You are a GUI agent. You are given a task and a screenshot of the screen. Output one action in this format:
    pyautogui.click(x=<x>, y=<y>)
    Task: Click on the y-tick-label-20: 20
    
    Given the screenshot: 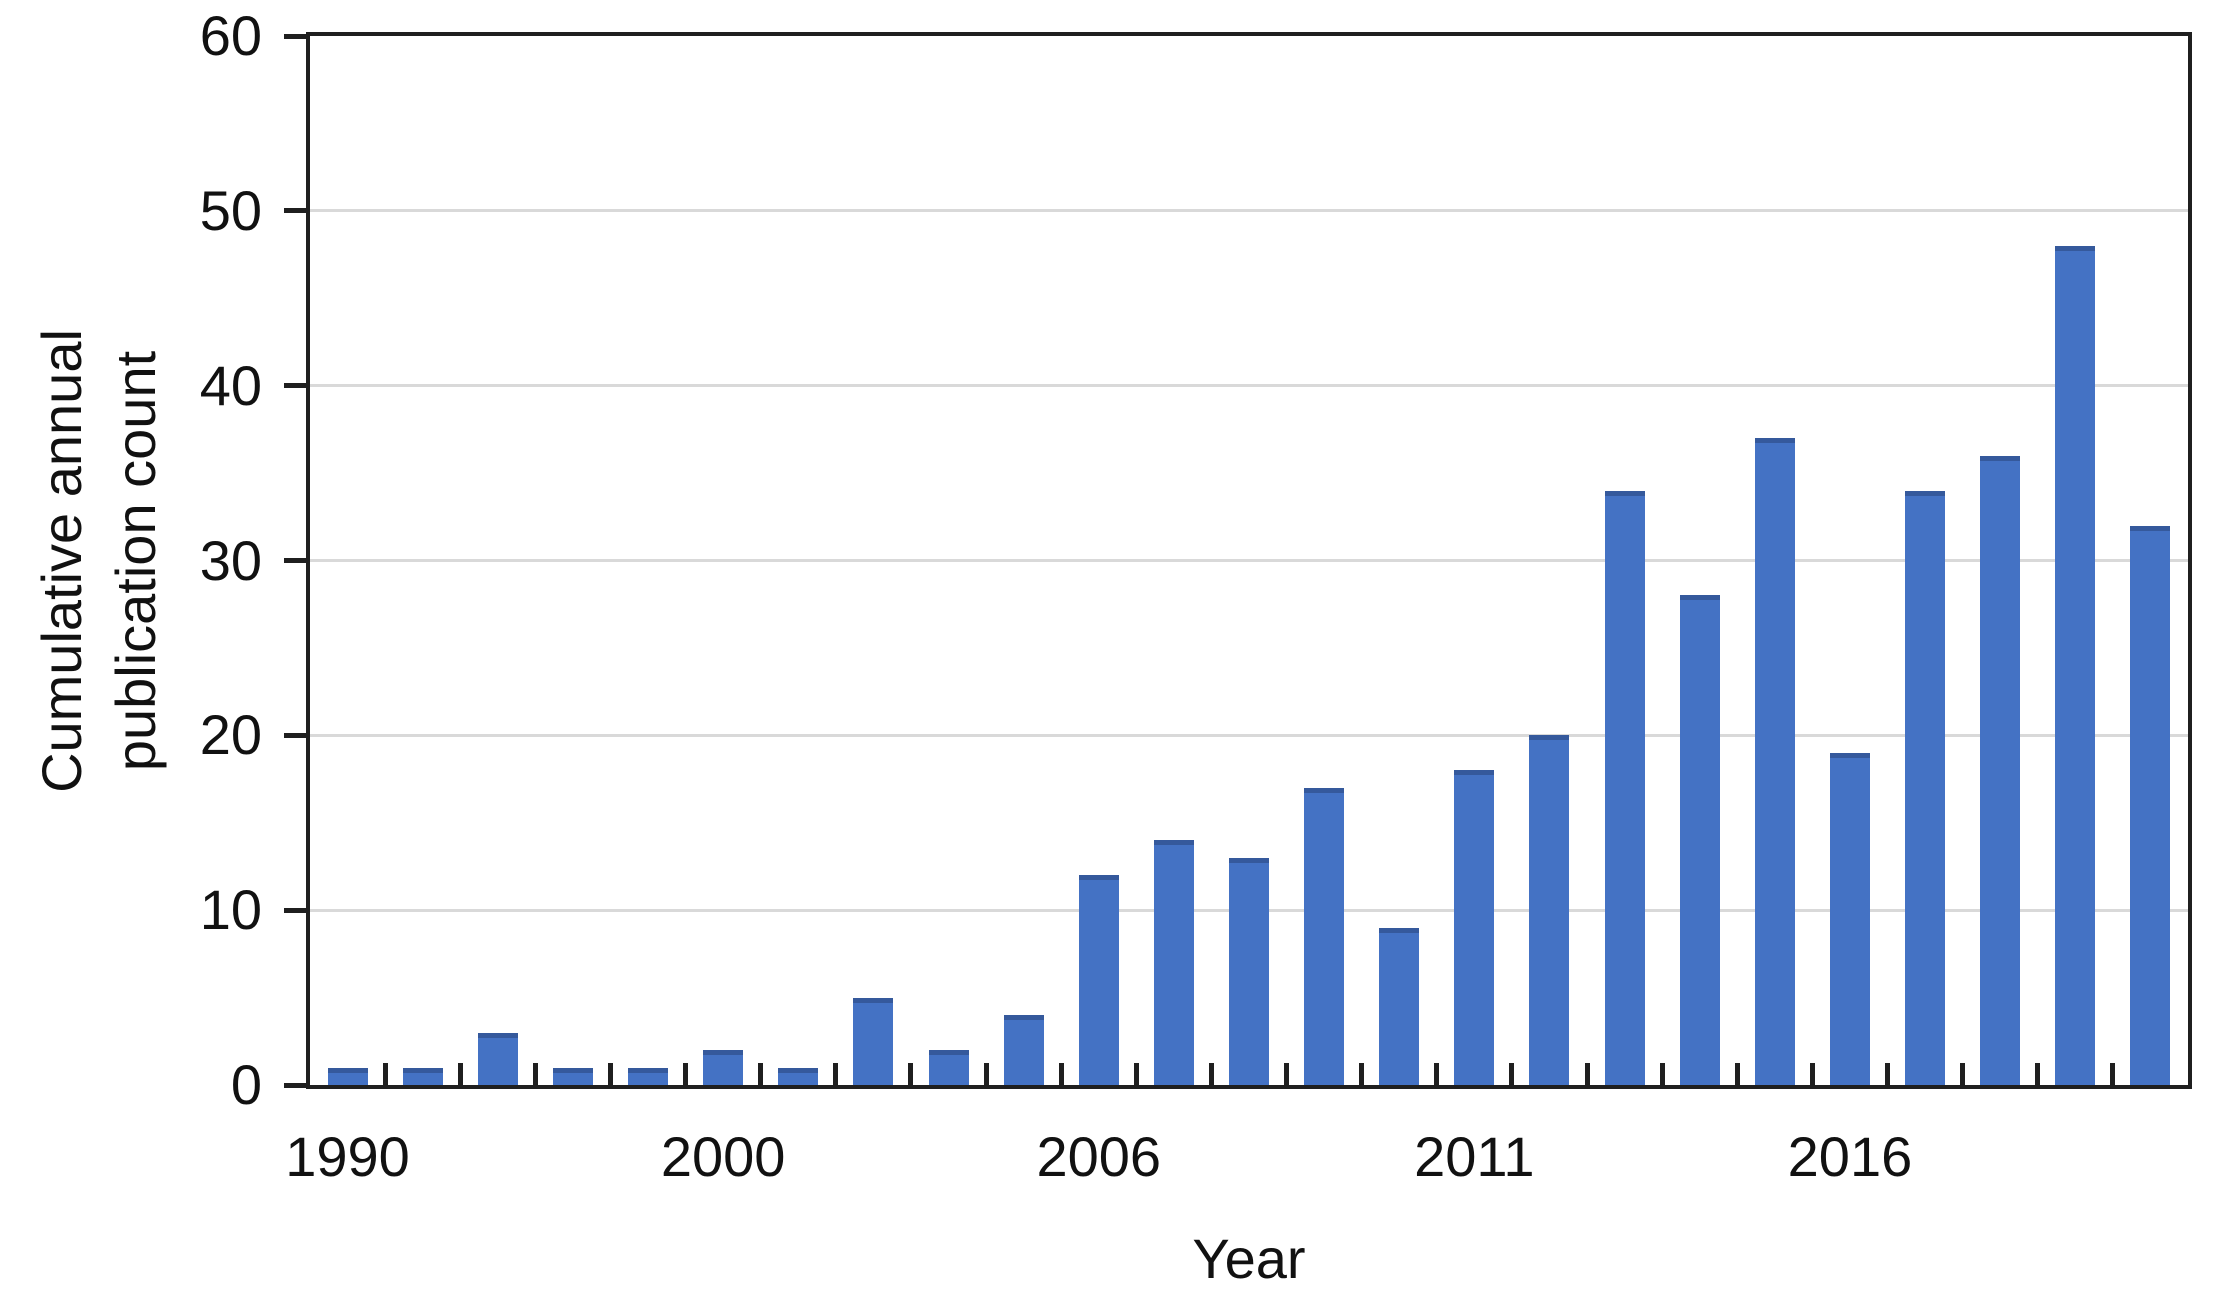 What is the action you would take?
    pyautogui.click(x=230, y=735)
    